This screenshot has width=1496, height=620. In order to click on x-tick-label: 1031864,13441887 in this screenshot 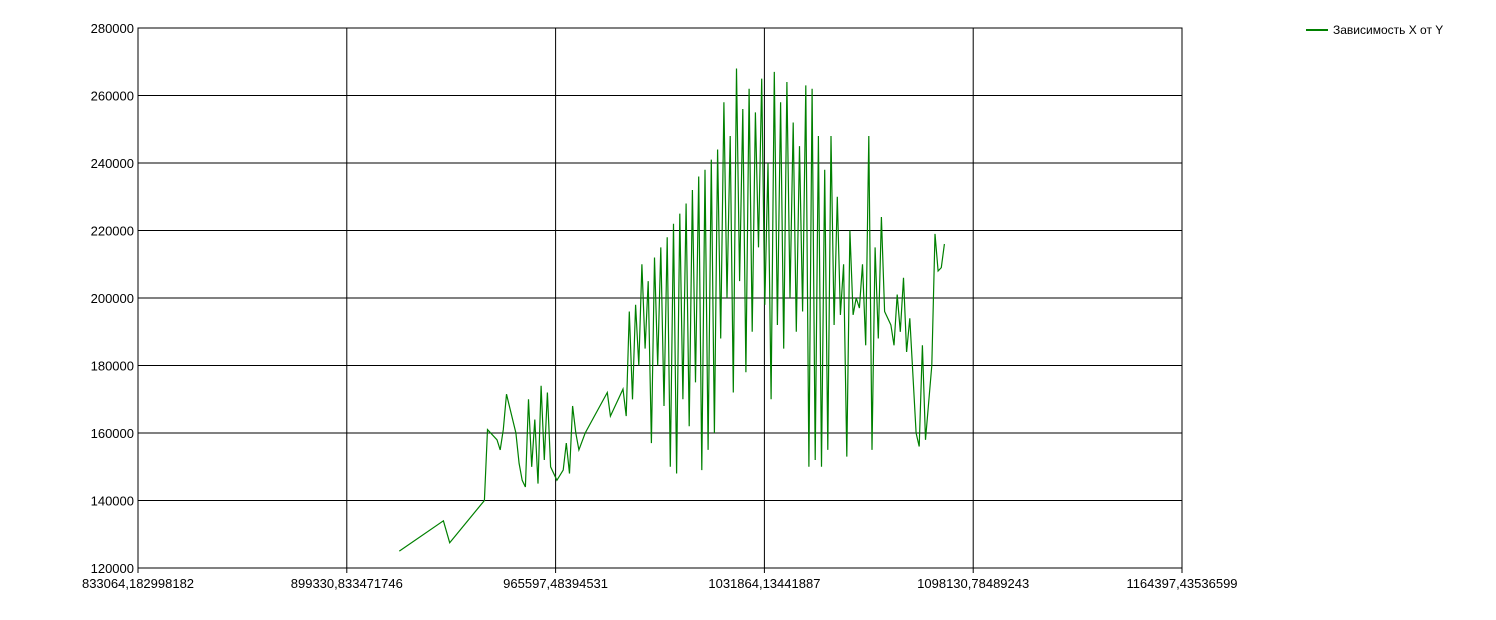, I will do `click(764, 583)`.